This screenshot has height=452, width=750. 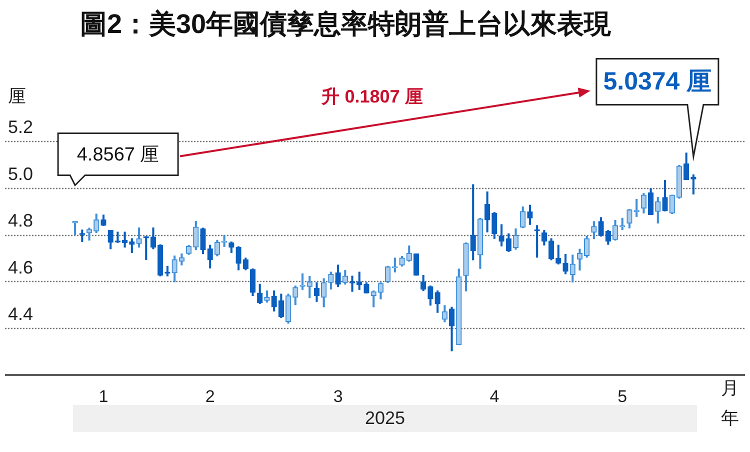 What do you see at coordinates (730, 418) in the screenshot?
I see `text: 年` at bounding box center [730, 418].